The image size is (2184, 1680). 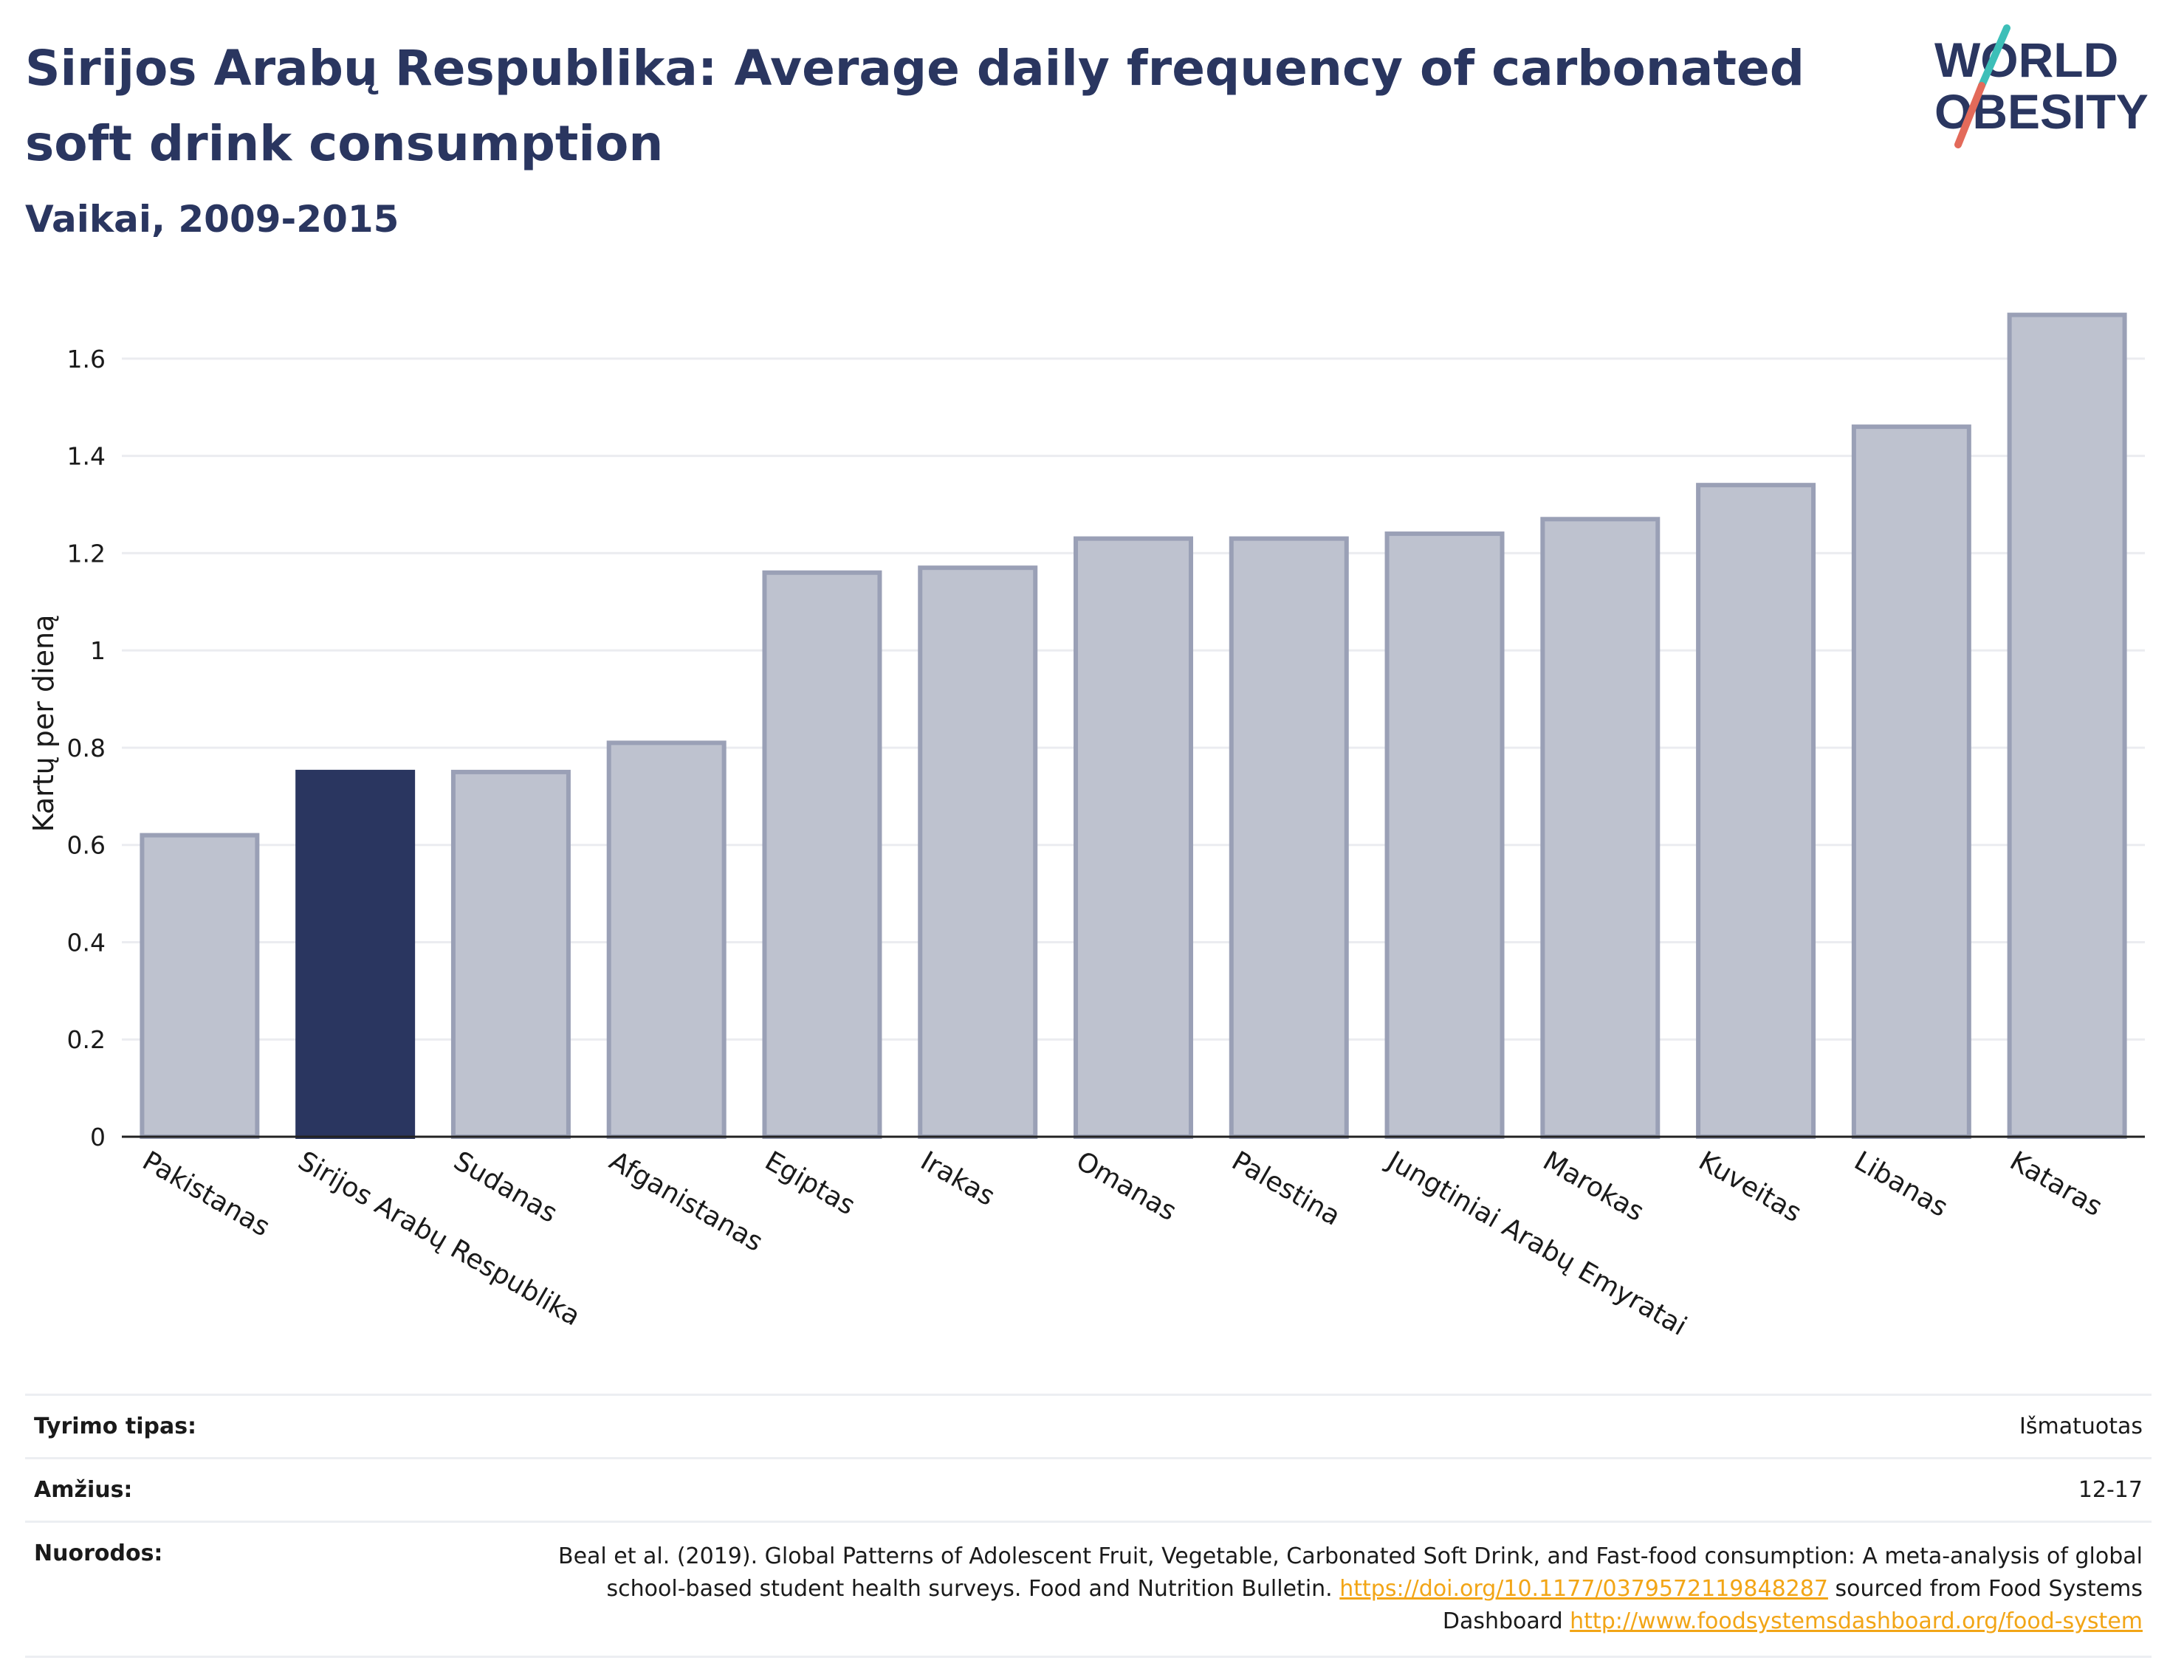 What do you see at coordinates (86, 845) in the screenshot?
I see `y-tick-label: 0.6` at bounding box center [86, 845].